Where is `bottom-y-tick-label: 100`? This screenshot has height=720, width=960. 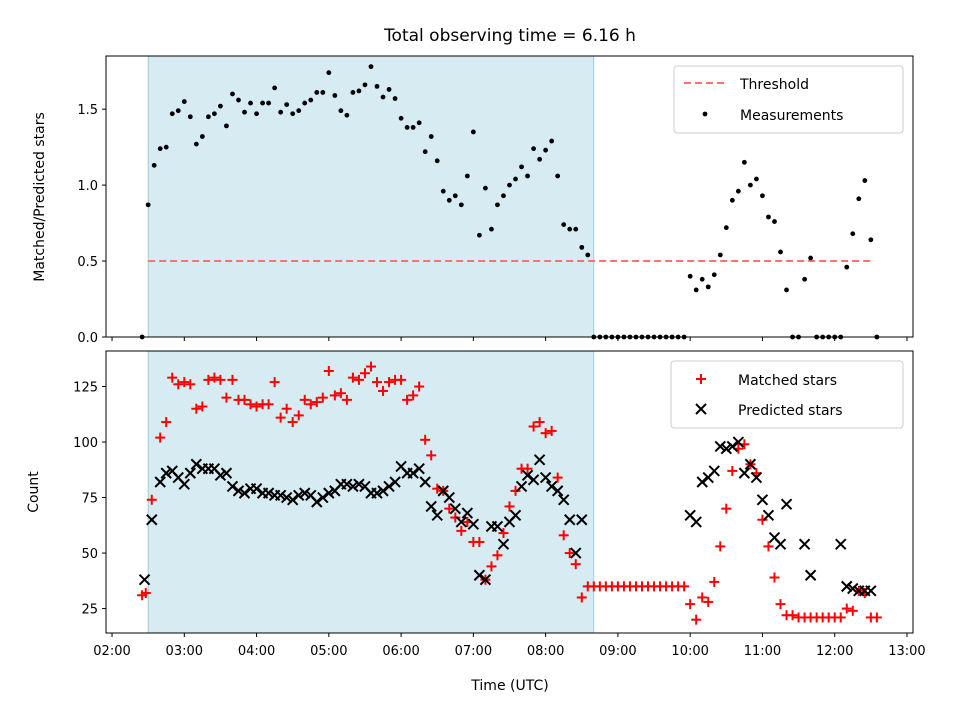
bottom-y-tick-label: 100 is located at coordinates (85, 443).